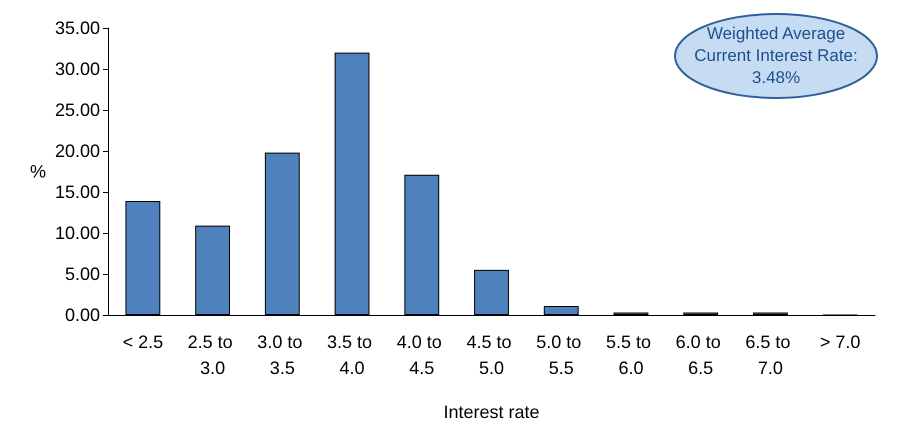 The height and width of the screenshot is (448, 901). Describe the element at coordinates (82, 315) in the screenshot. I see `y-tick-label: 0.00` at that location.